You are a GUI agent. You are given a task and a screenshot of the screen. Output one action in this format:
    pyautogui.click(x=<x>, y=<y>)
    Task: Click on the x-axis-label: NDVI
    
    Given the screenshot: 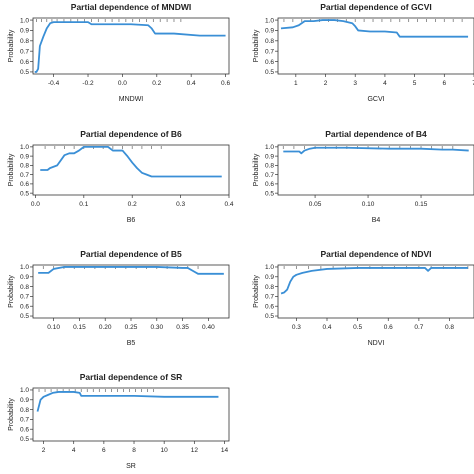 What is the action you would take?
    pyautogui.click(x=376, y=343)
    